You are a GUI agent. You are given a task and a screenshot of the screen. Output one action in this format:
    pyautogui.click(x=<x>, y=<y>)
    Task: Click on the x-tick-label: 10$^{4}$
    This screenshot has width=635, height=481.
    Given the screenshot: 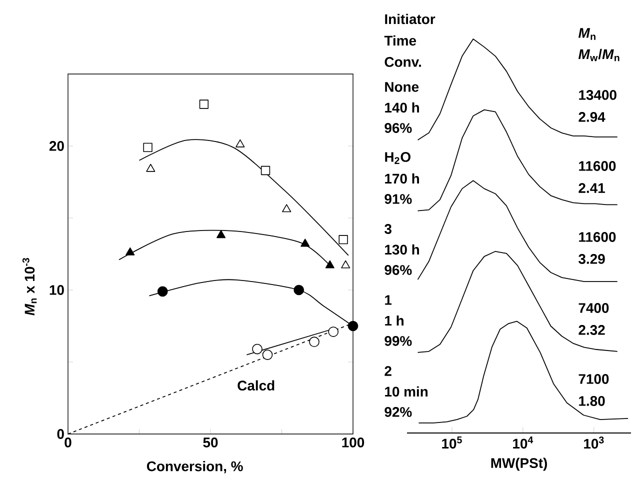 What is the action you would take?
    pyautogui.click(x=523, y=442)
    